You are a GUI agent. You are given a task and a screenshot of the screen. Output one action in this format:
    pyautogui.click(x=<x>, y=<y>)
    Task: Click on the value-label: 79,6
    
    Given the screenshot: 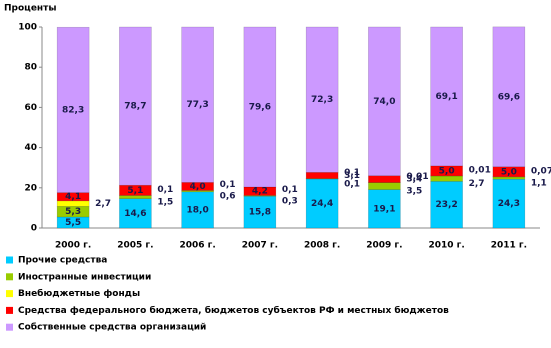 What is the action you would take?
    pyautogui.click(x=260, y=107)
    